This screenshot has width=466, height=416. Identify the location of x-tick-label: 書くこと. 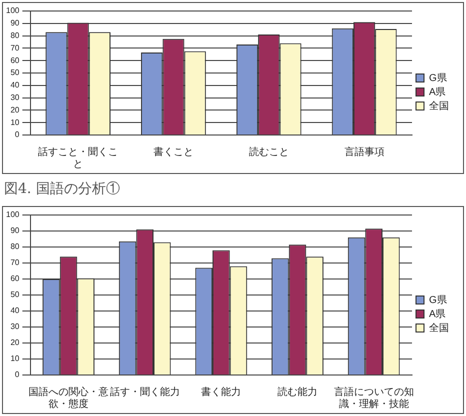
(173, 152).